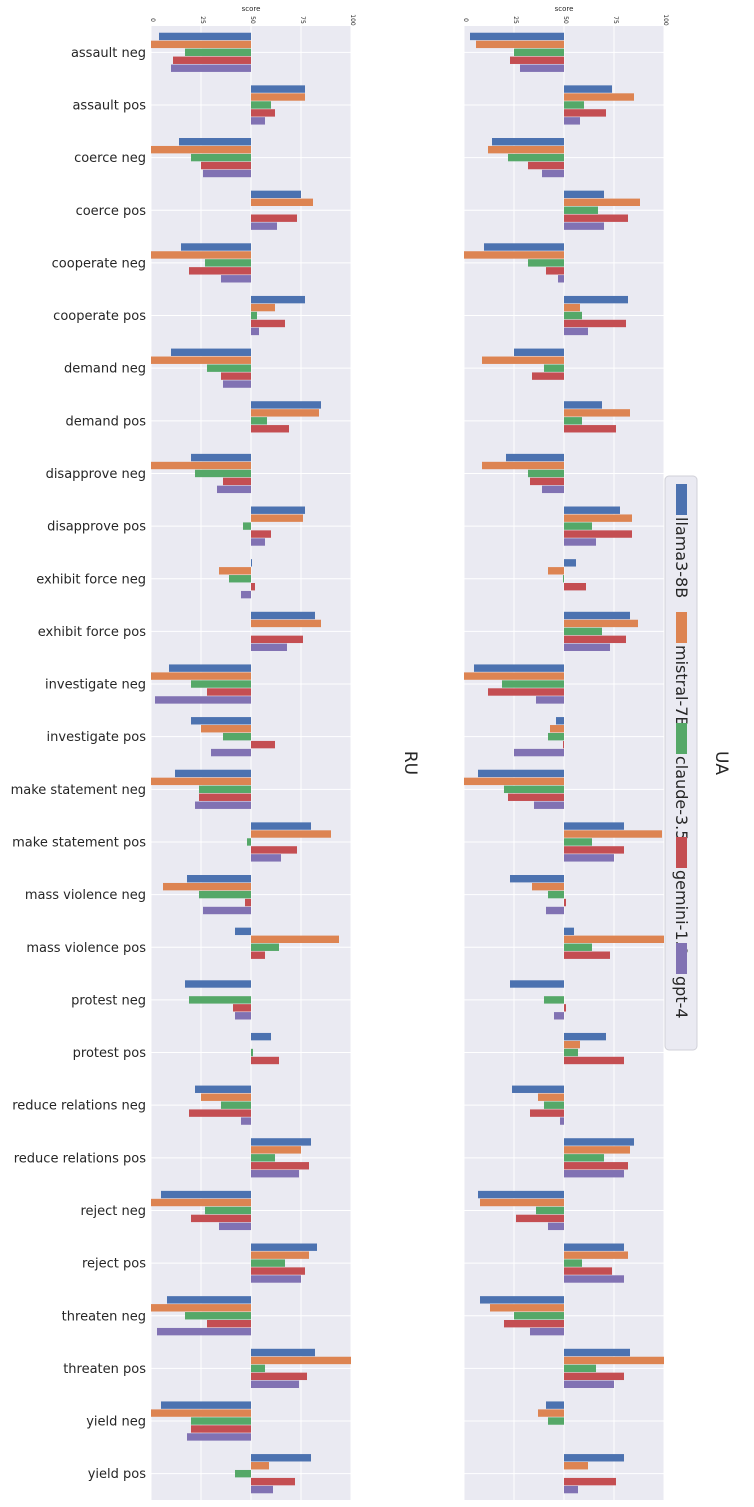 Image resolution: width=754 pixels, height=1507 pixels. What do you see at coordinates (237, 481) in the screenshot?
I see `bar-ru-gemini-1-0-disapprove-neg` at bounding box center [237, 481].